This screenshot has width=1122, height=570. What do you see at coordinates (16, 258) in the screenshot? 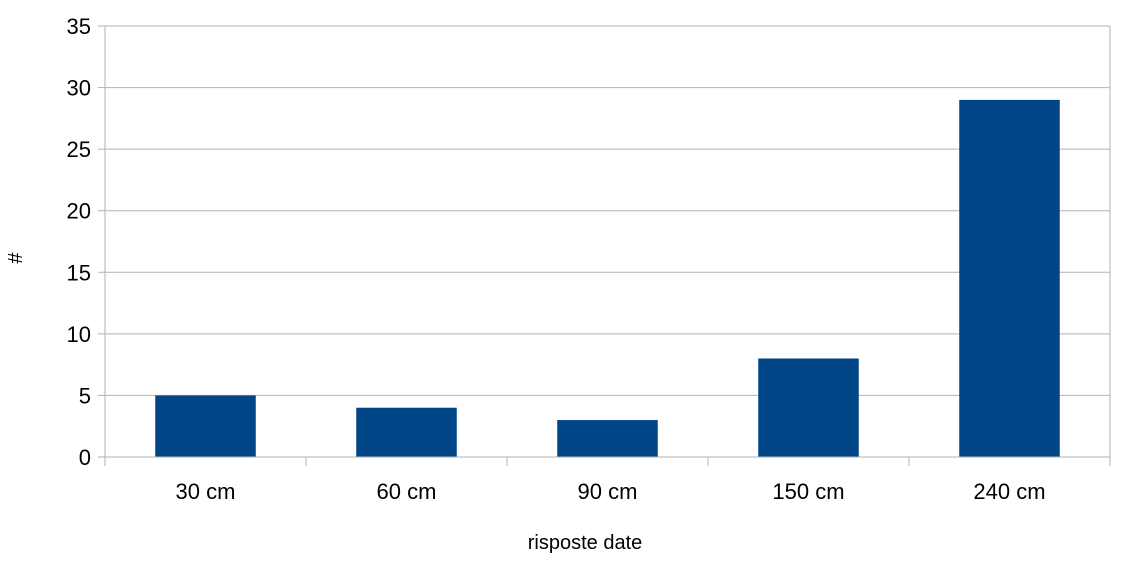
I see `y-axis-title: #` at bounding box center [16, 258].